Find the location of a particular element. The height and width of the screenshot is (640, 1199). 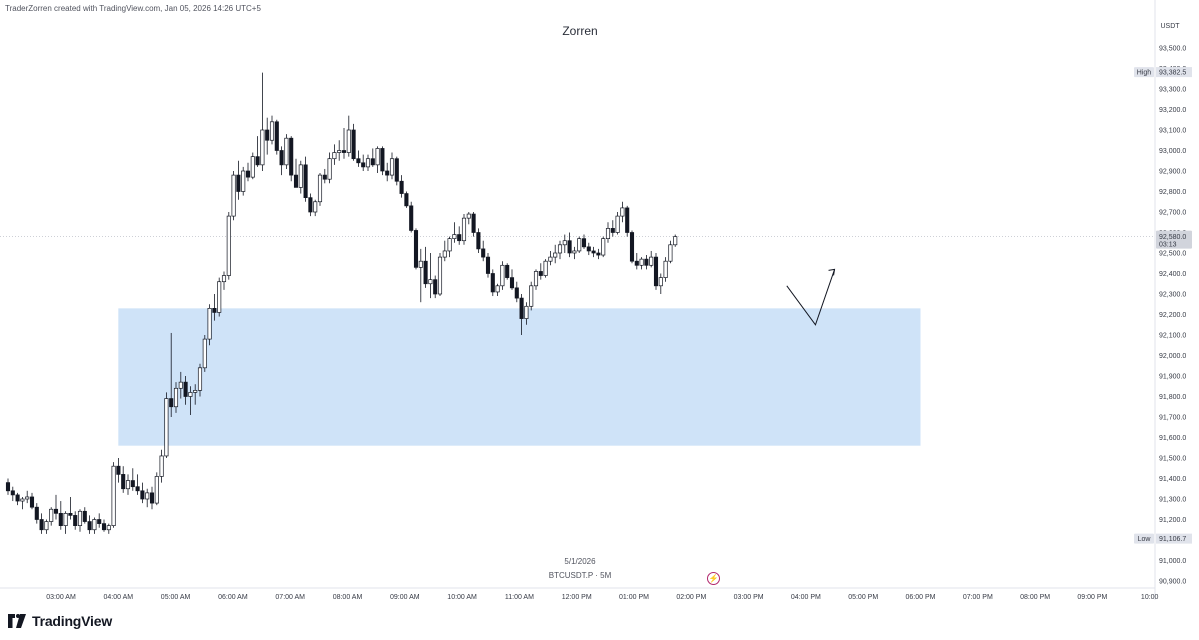

low-marker: Low 91,106.7 is located at coordinates (1163, 538).